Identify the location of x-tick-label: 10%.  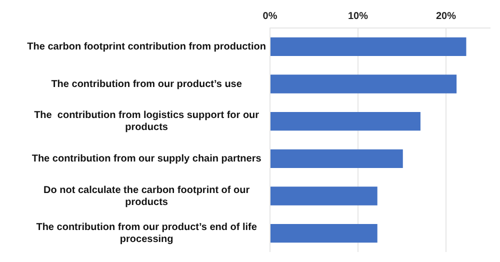
(358, 16).